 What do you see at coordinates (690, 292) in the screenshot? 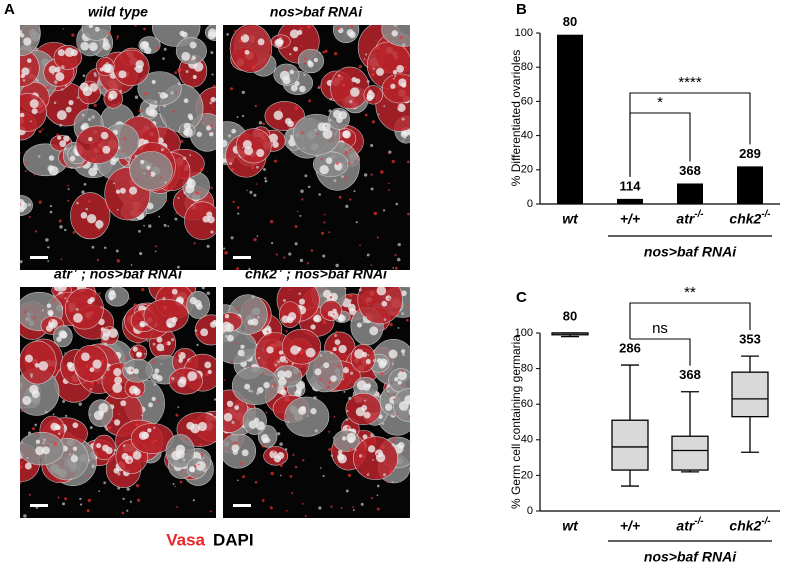
I see `significance-label: **` at bounding box center [690, 292].